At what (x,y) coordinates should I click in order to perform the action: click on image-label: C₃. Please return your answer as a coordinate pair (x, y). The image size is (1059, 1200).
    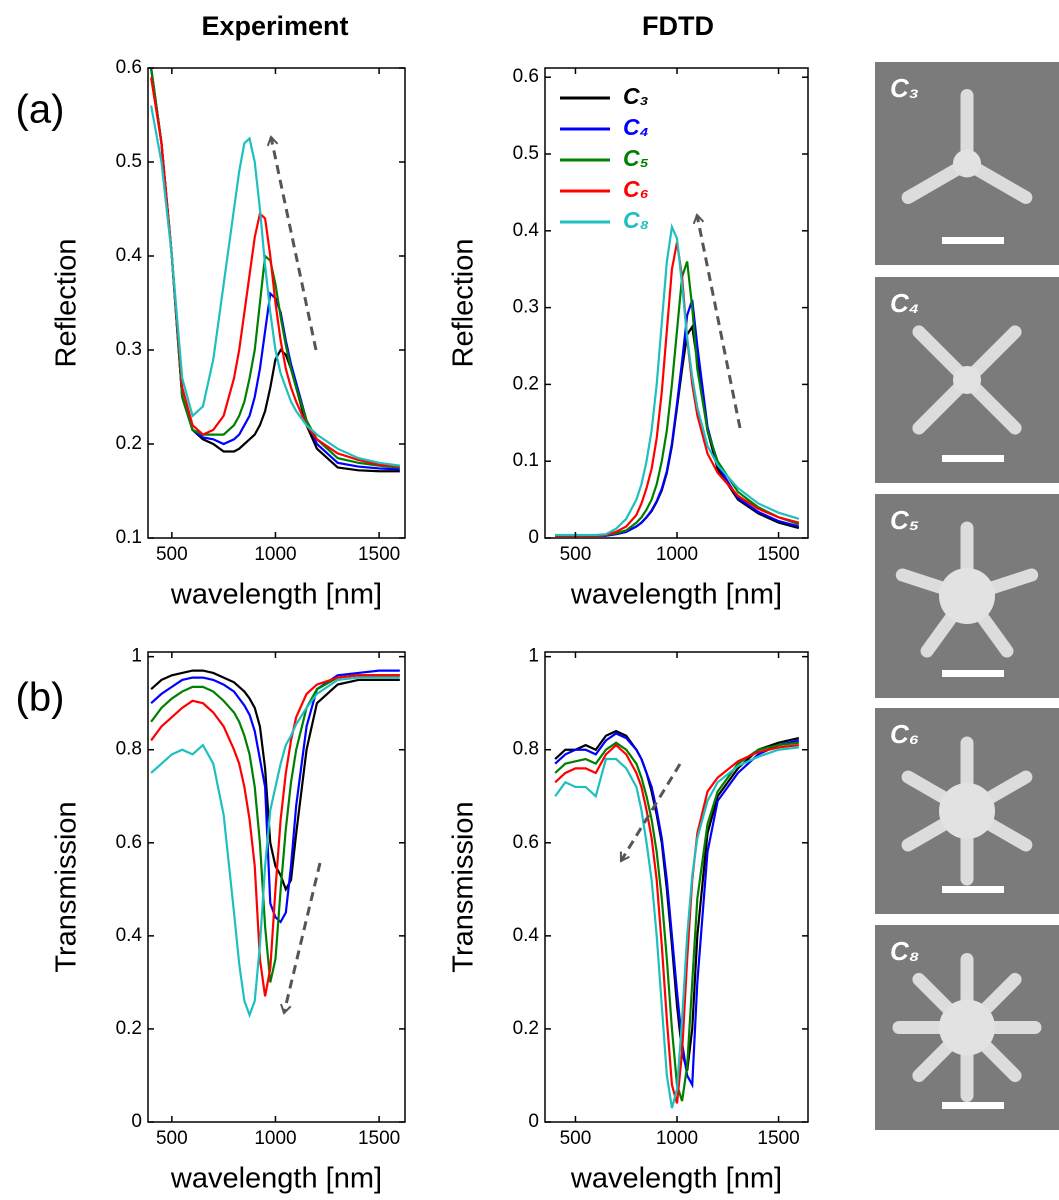
    Looking at the image, I should click on (904, 88).